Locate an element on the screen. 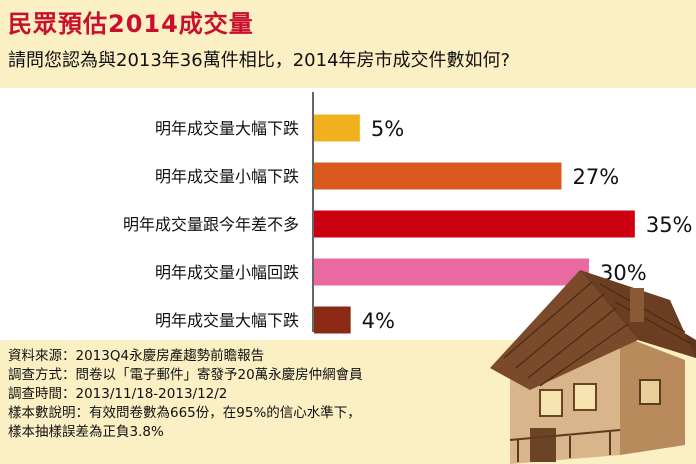 This screenshot has height=464, width=696. category-label: 明年成交量小幅下跌 is located at coordinates (227, 176).